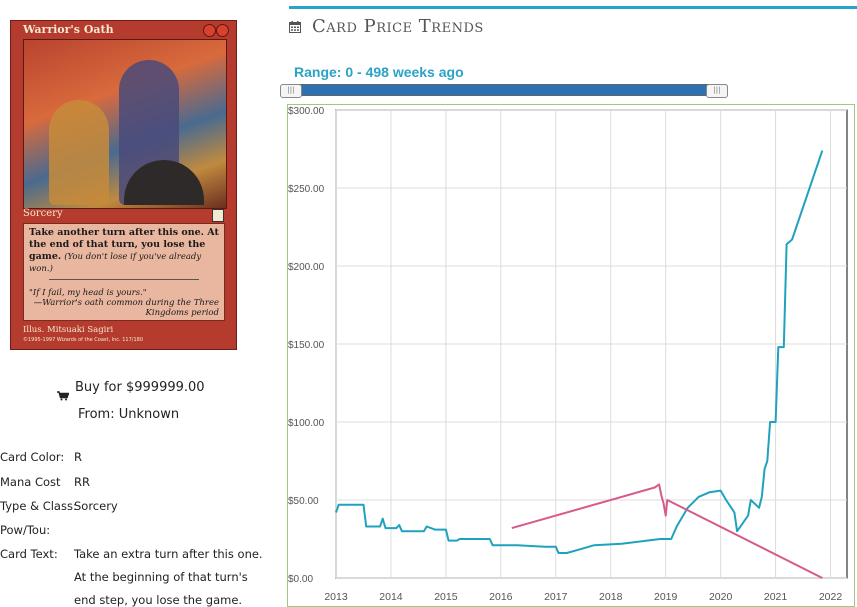 This screenshot has width=857, height=607. I want to click on range-slider, so click(505, 90).